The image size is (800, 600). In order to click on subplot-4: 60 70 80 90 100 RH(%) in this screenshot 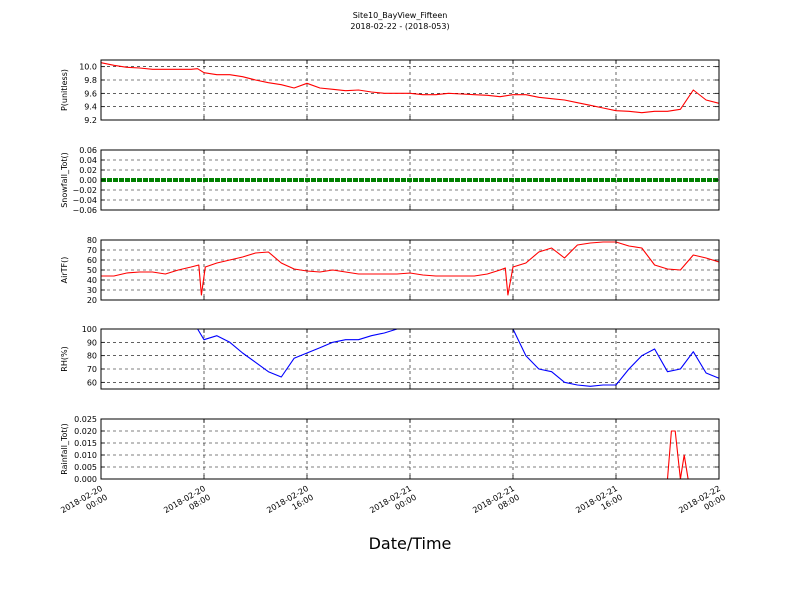, I will do `click(390, 357)`.